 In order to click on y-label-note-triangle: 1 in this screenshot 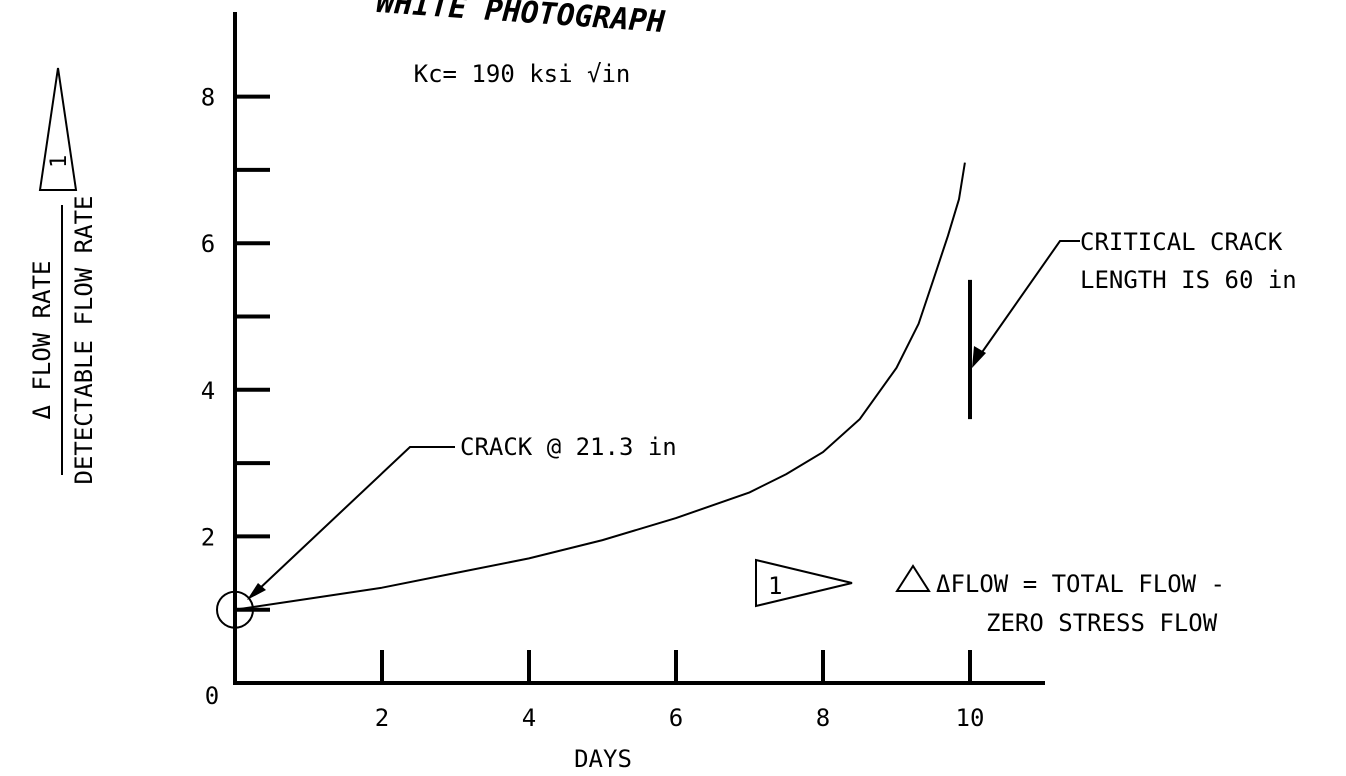, I will do `click(58, 129)`.